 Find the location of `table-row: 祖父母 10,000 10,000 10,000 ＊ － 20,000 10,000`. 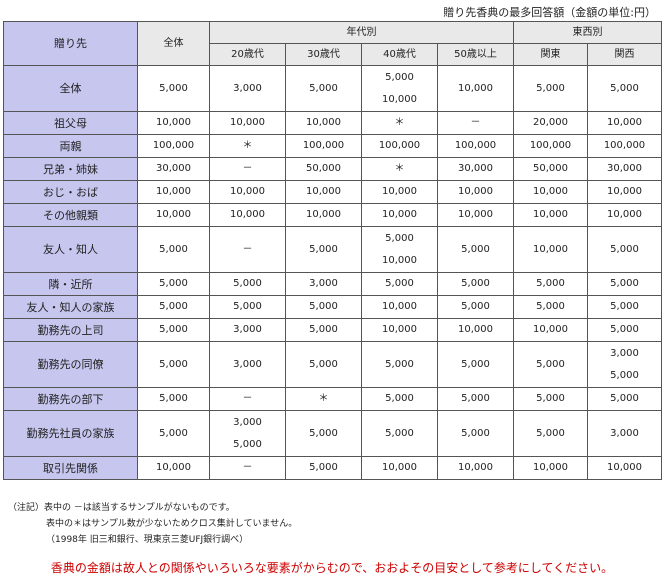

table-row: 祖父母 10,000 10,000 10,000 ＊ － 20,000 10,000 is located at coordinates (332, 123).